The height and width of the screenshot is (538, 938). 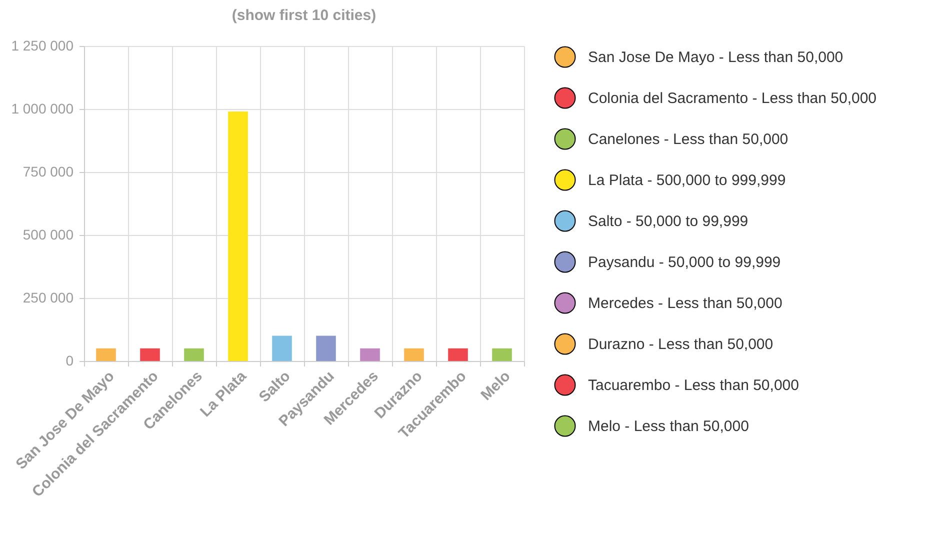 What do you see at coordinates (48, 298) in the screenshot?
I see `y-tick-label: 250 000` at bounding box center [48, 298].